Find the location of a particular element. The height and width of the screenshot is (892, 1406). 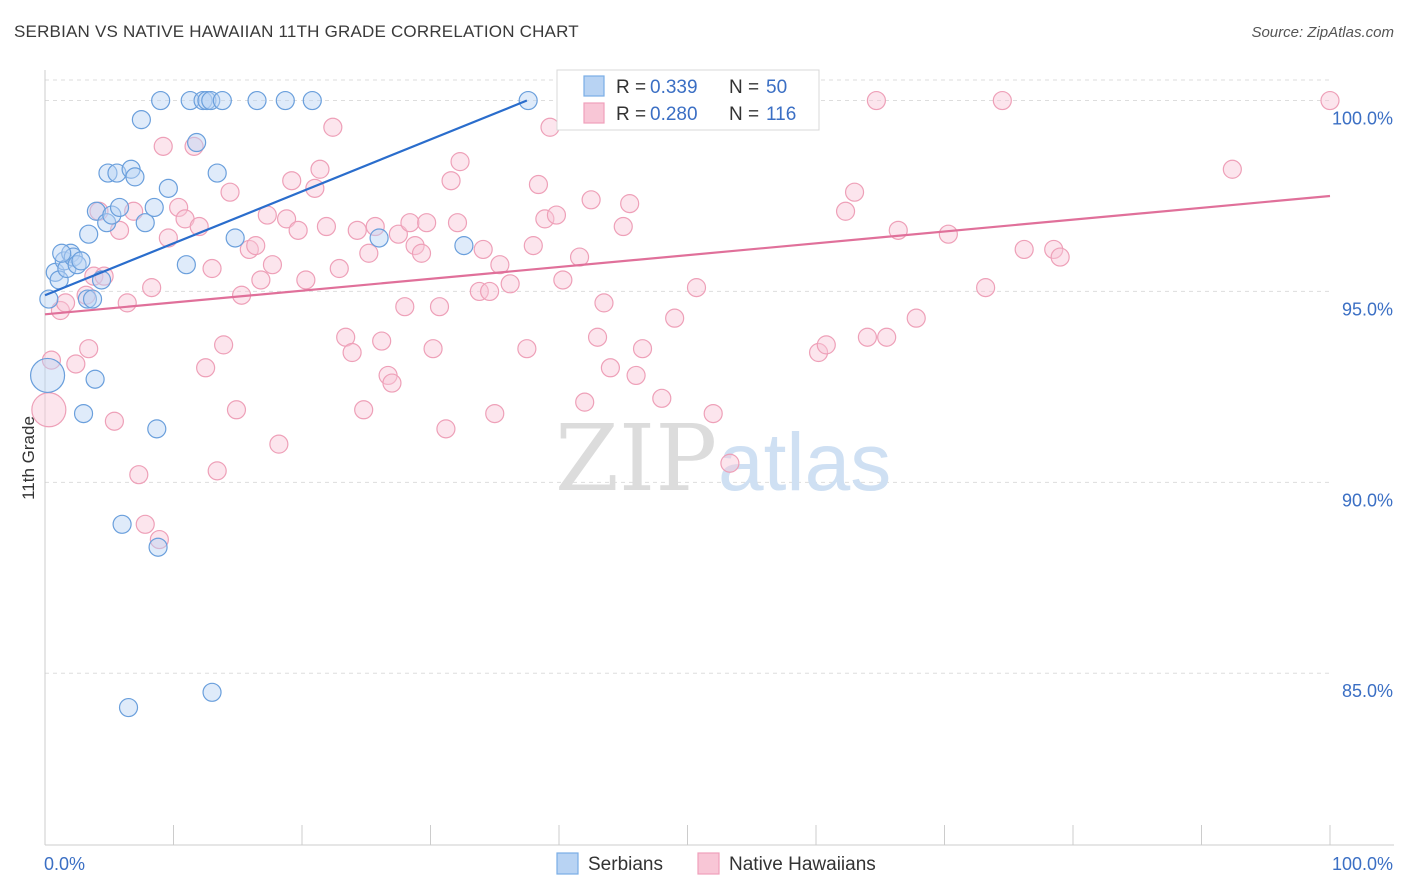

y-tick-labels: 85.0% 90.0% 95.0% 100.0% is located at coordinates (1362, 405).